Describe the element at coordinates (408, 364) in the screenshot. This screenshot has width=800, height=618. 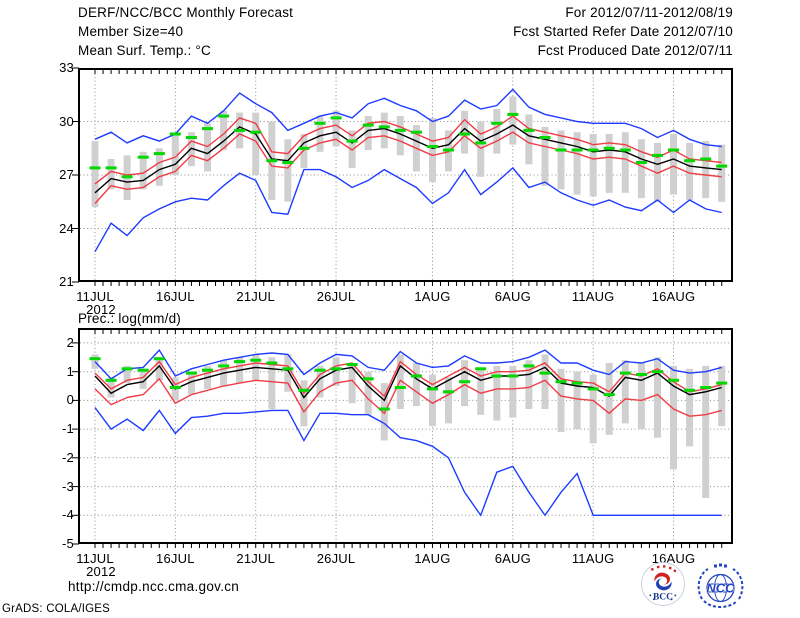
I see `ensemble-max-blue` at that location.